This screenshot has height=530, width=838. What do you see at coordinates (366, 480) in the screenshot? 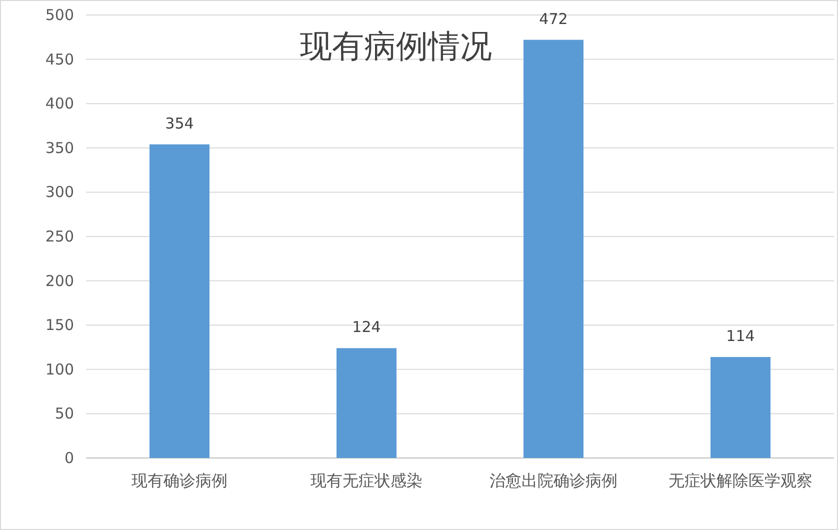
I see `x-tick-label: 现有无症状感染` at bounding box center [366, 480].